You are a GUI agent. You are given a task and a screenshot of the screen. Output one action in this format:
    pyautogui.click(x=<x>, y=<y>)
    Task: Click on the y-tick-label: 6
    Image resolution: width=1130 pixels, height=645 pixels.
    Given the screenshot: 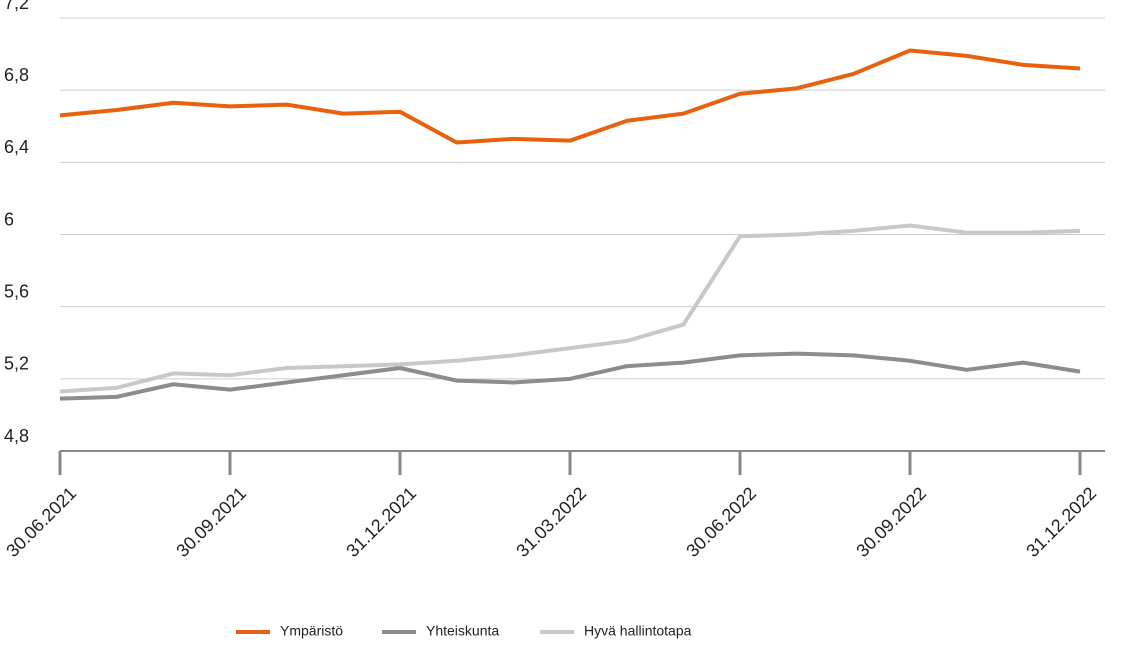 What is the action you would take?
    pyautogui.click(x=9, y=219)
    